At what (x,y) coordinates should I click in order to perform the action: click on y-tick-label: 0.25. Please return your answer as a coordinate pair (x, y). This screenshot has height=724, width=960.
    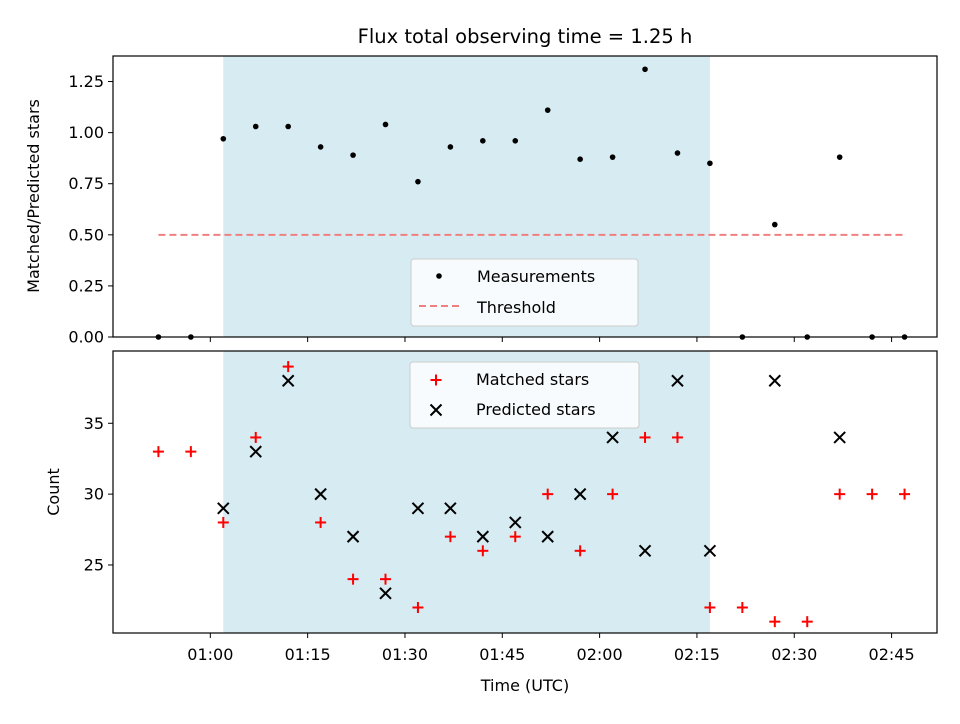
    Looking at the image, I should click on (86, 285).